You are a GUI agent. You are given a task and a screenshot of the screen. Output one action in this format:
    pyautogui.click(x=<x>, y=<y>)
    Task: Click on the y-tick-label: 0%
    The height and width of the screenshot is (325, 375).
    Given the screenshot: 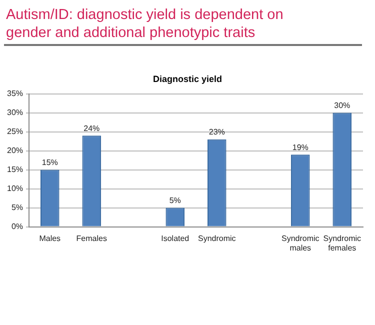 What is the action you would take?
    pyautogui.click(x=17, y=227)
    